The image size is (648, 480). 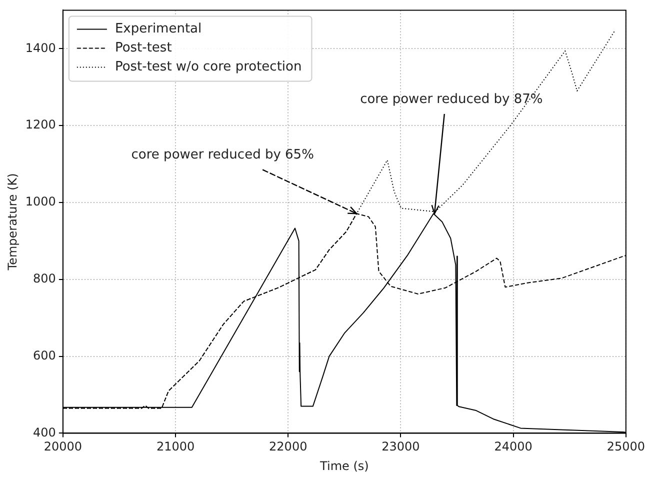 I want to click on y-tick-label: 600, so click(x=44, y=355).